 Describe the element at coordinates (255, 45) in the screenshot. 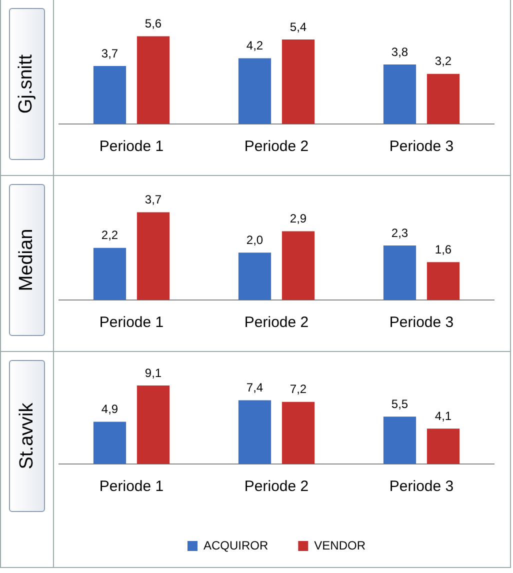

I see `data-label: 4,2` at that location.